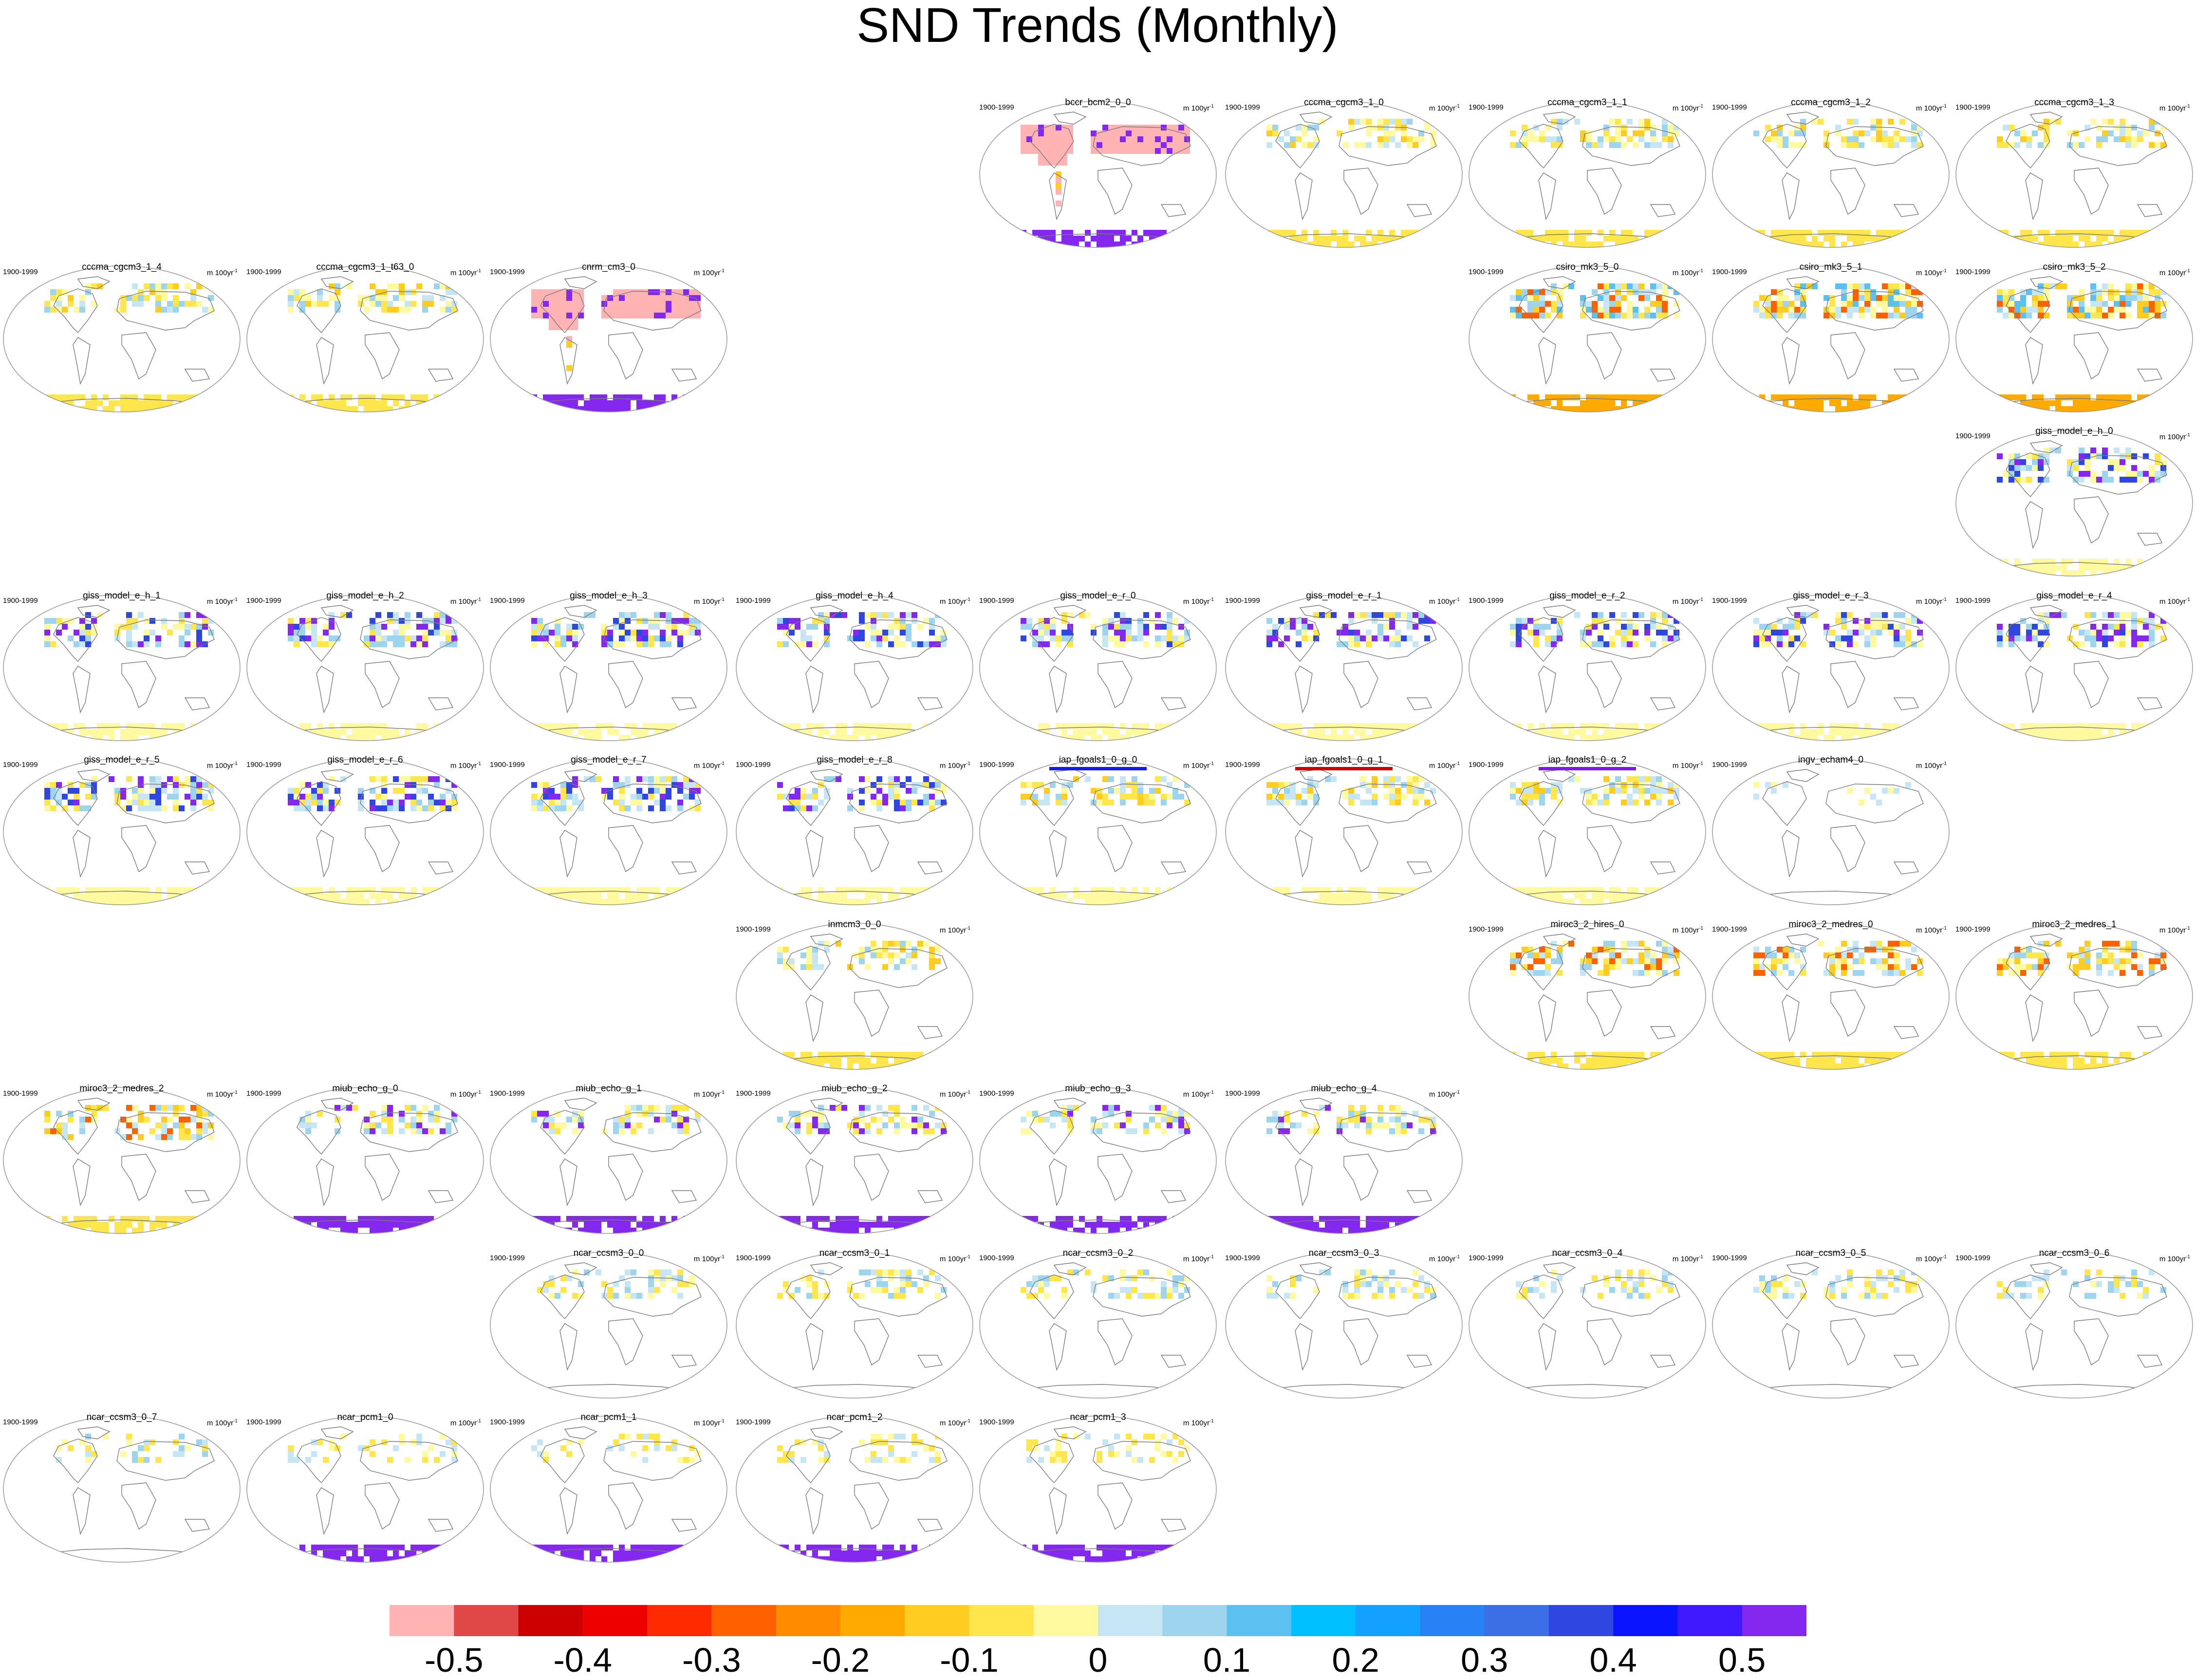 The image size is (2195, 1680). I want to click on map-panel: iap_fgoals1_0_g_2 1900-1999 m 100yr-1, so click(1587, 823).